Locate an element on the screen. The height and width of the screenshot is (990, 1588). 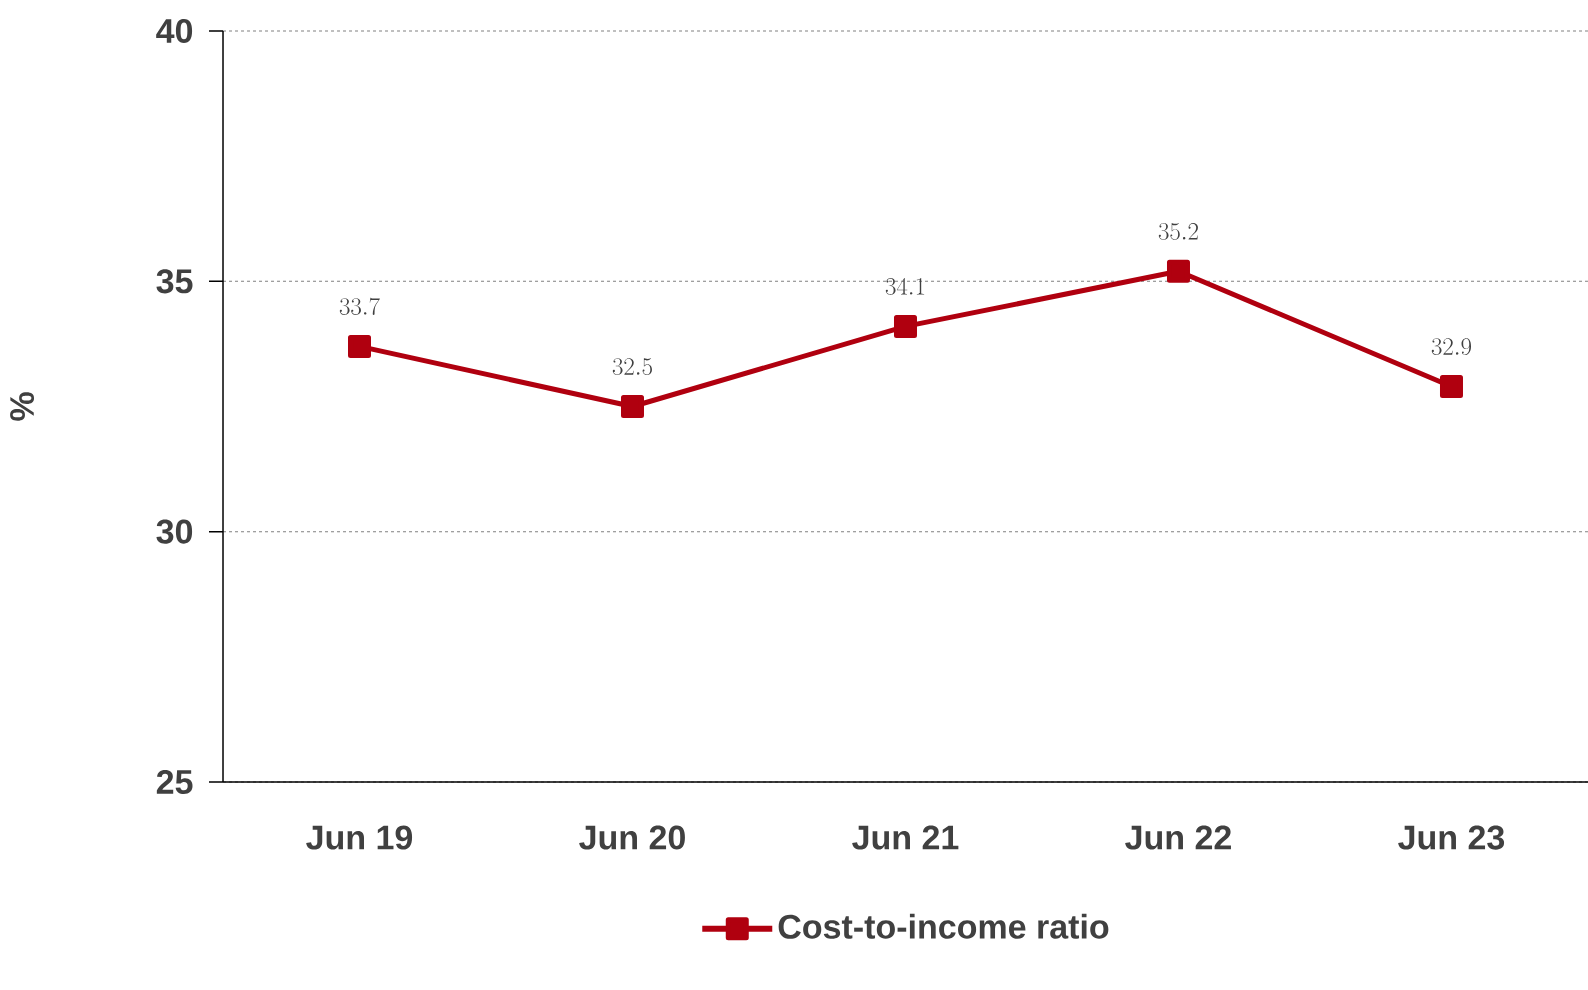
y-tick-label: 30 is located at coordinates (174, 531).